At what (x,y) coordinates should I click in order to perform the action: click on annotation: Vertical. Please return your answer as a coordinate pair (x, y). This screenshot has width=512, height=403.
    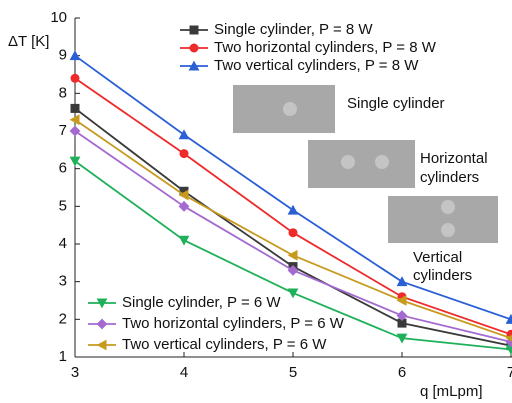
    Looking at the image, I should click on (437, 257).